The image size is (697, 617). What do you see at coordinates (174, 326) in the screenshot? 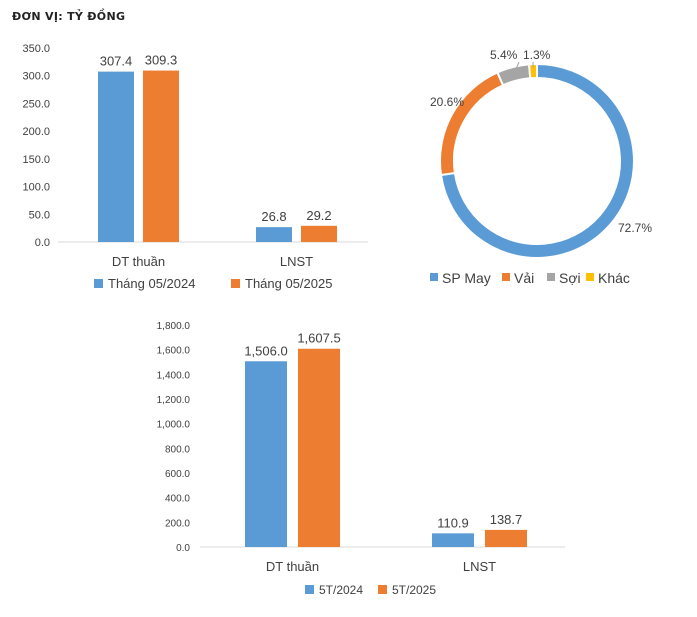
I see `y-tick-label: 1,800.0` at bounding box center [174, 326].